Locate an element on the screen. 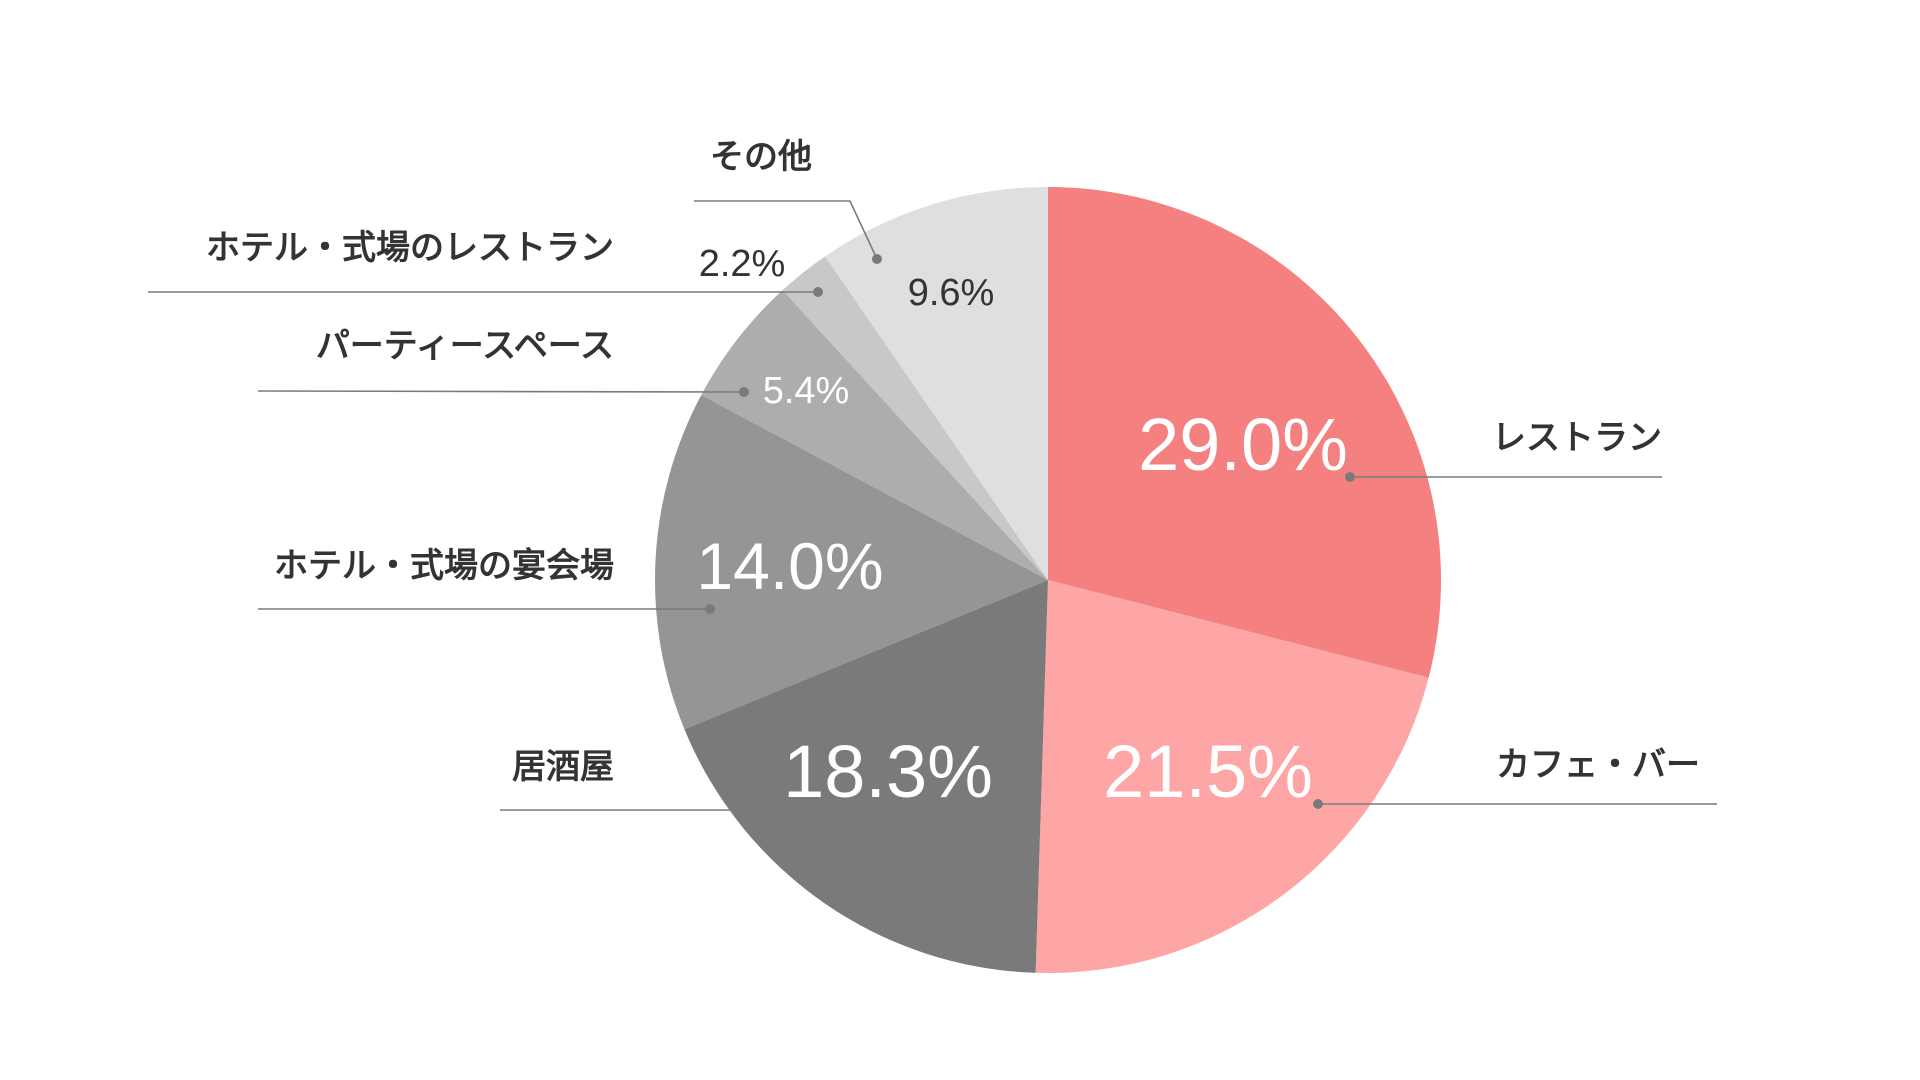 Image resolution: width=1920 pixels, height=1080 pixels. pie-slice-cafe-bar is located at coordinates (1232, 777).